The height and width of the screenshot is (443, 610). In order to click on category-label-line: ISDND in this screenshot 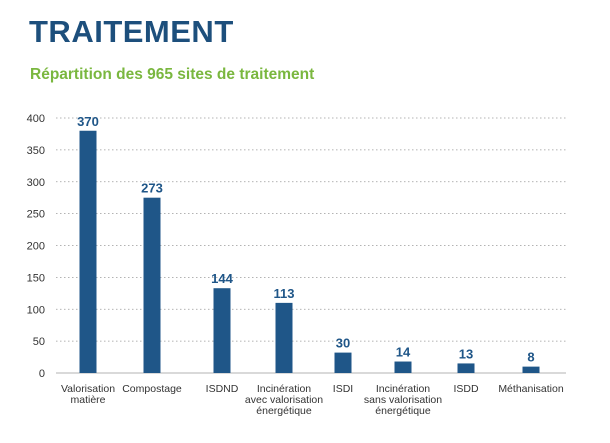, I will do `click(222, 389)`.